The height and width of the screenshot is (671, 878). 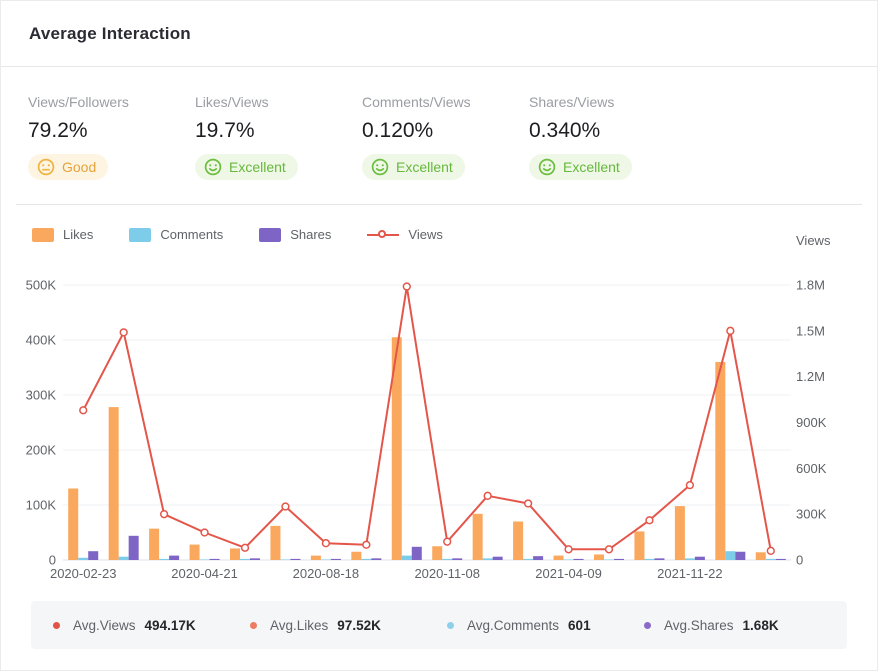 What do you see at coordinates (811, 514) in the screenshot?
I see `right-axis-tick: 300K` at bounding box center [811, 514].